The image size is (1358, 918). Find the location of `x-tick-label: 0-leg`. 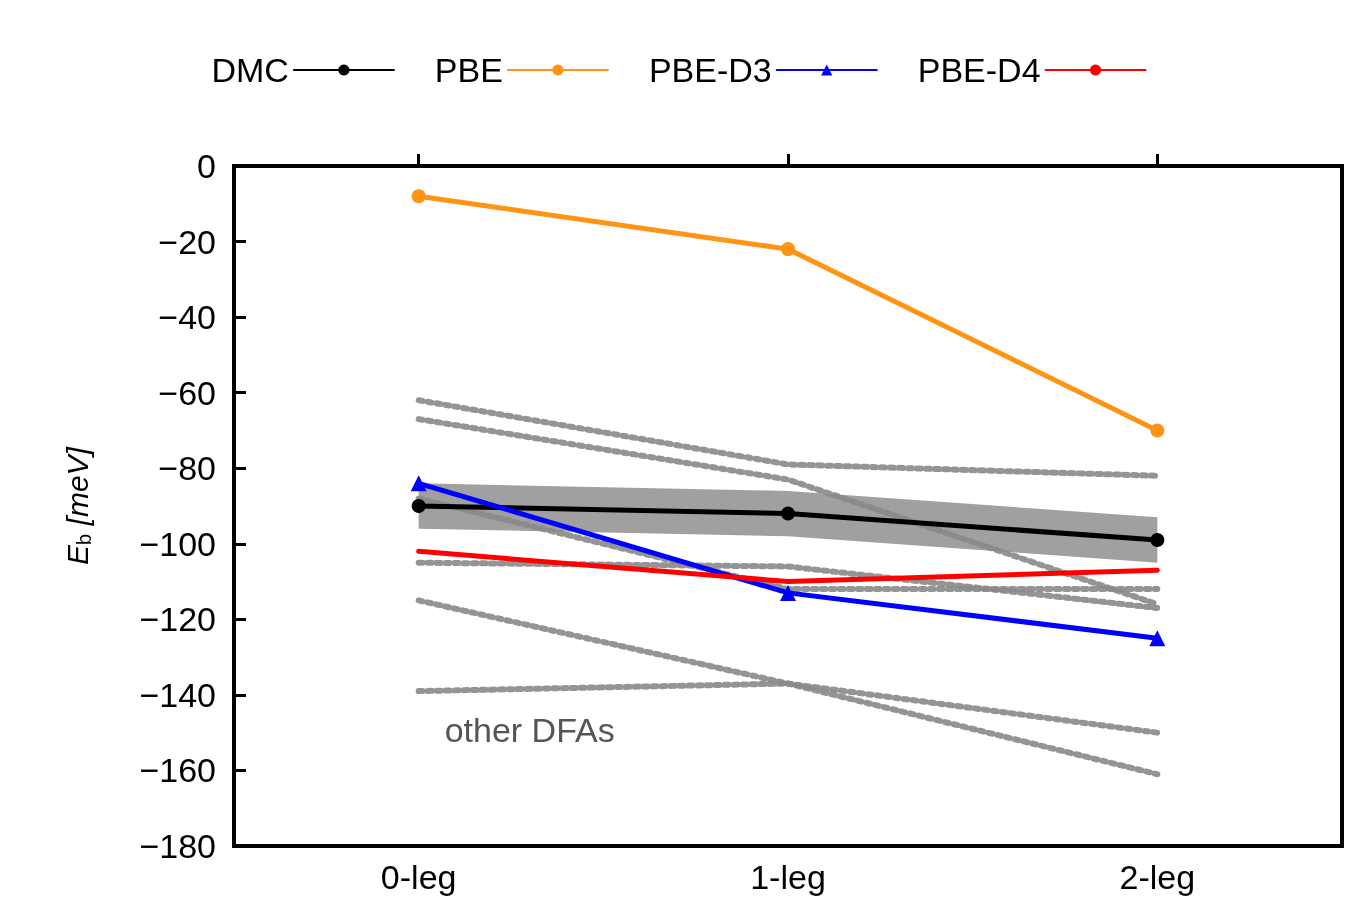

x-tick-label: 0-leg is located at coordinates (418, 877).